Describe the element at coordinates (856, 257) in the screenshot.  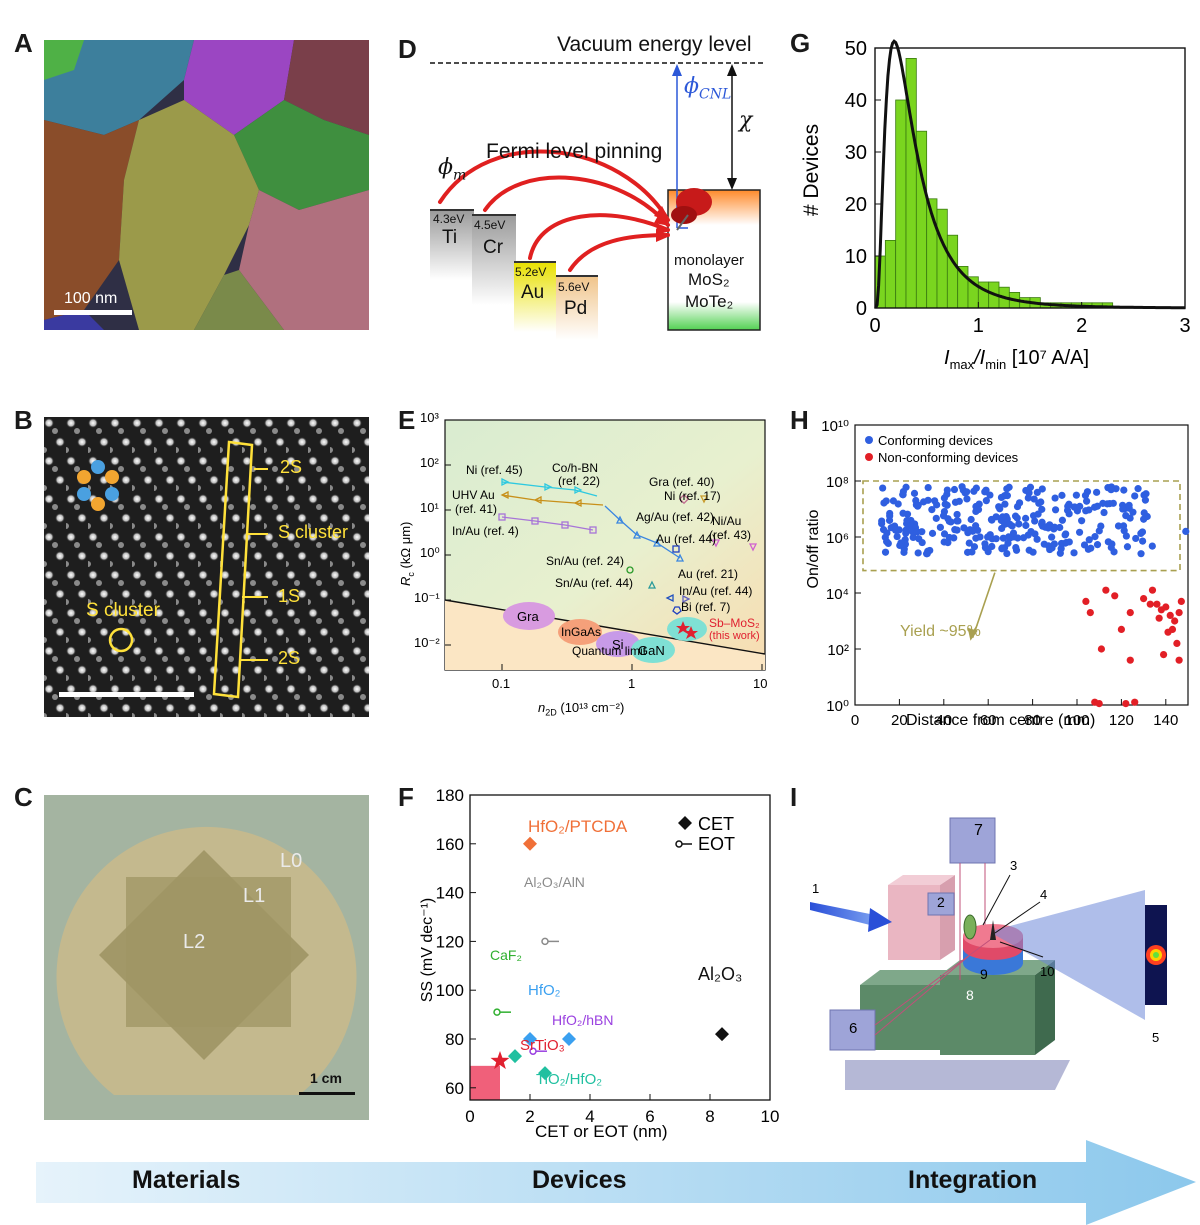
I see `y-tick-label: 10` at that location.